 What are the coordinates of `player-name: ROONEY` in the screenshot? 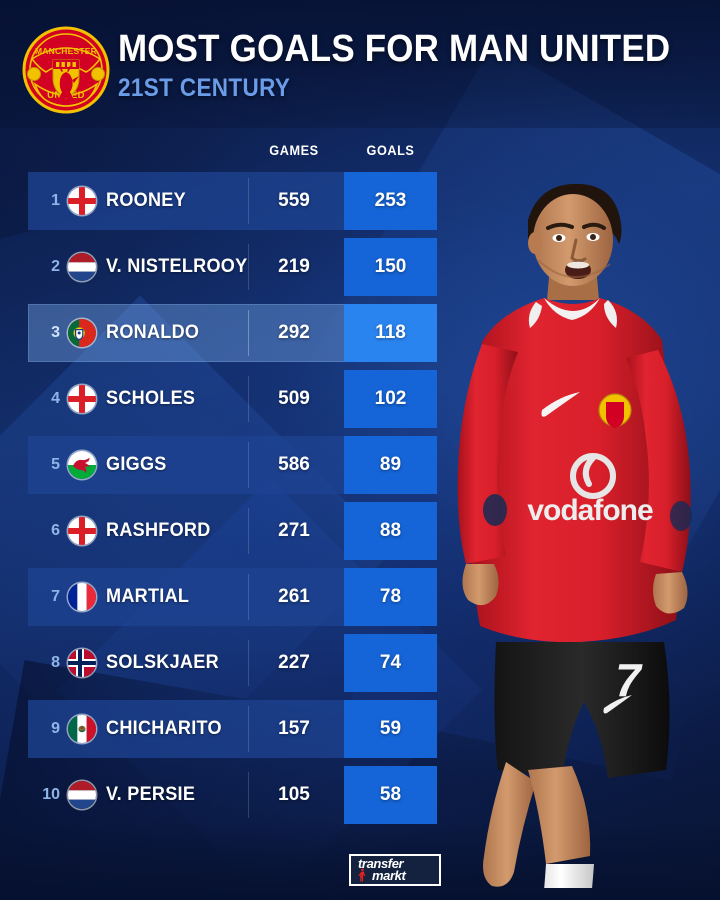 It's located at (146, 200).